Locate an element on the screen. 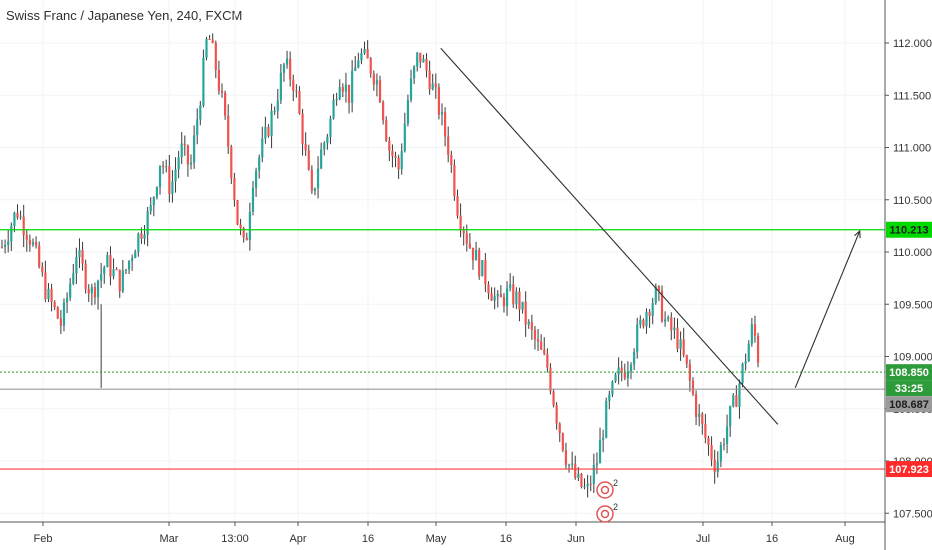 The image size is (932, 550). y-tick-label: 107.500 is located at coordinates (912, 514).